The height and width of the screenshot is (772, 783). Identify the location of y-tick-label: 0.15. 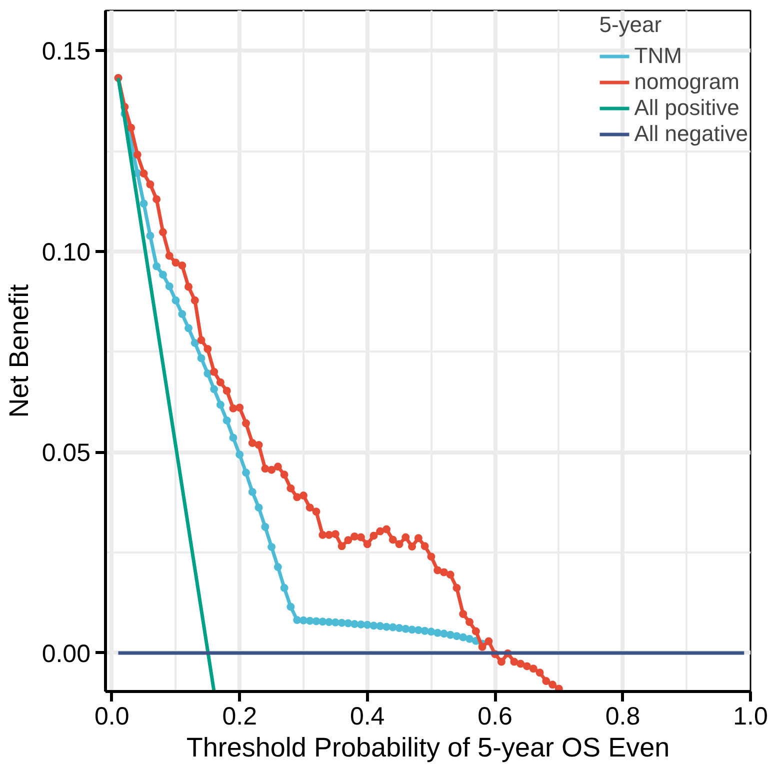
(66, 52).